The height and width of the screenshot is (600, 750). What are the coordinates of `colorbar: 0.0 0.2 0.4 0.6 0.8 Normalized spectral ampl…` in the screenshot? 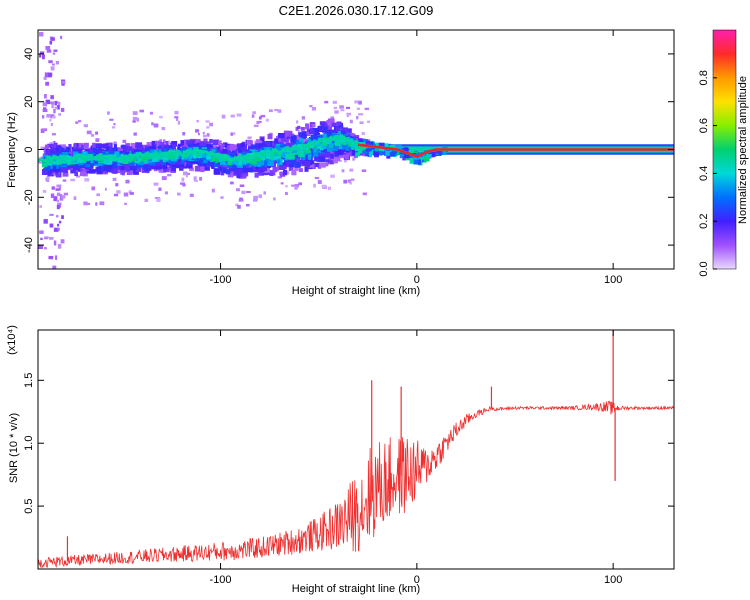 It's located at (723, 153).